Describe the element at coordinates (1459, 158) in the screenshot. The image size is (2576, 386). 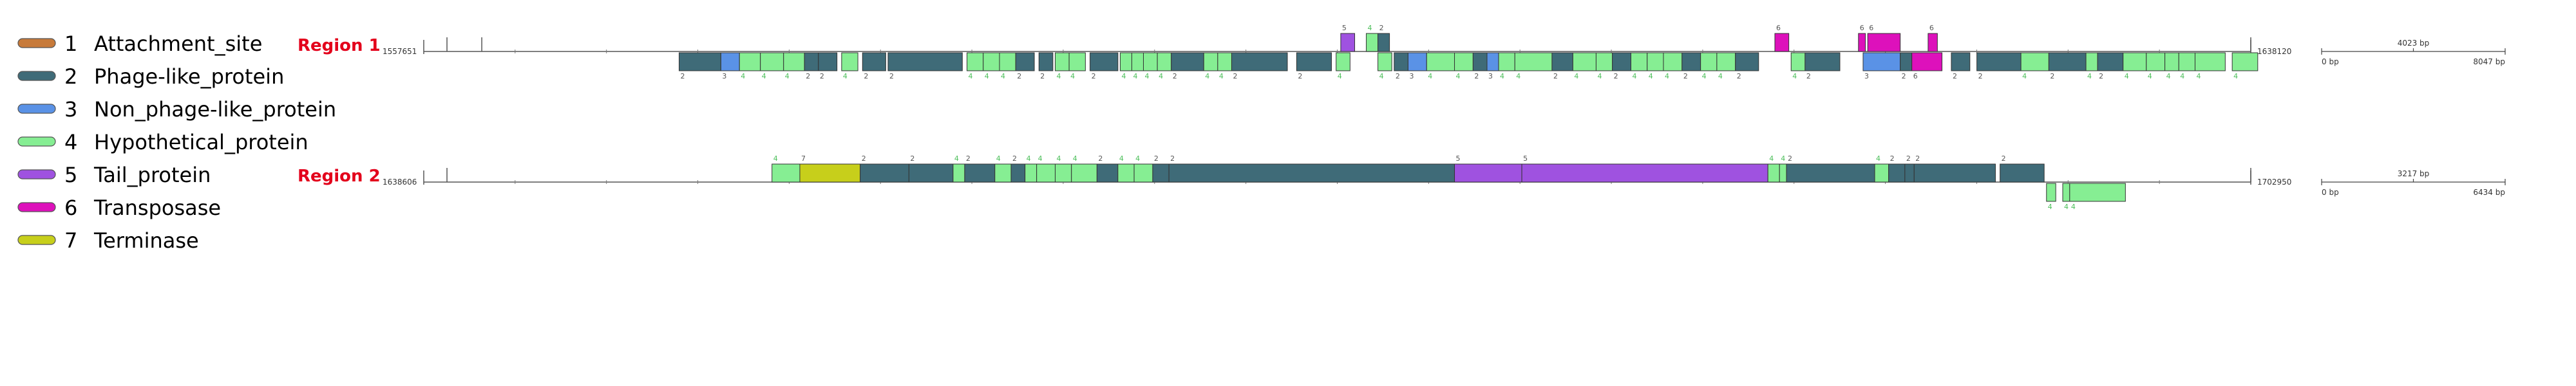
I see `gene-type-number: 5` at that location.